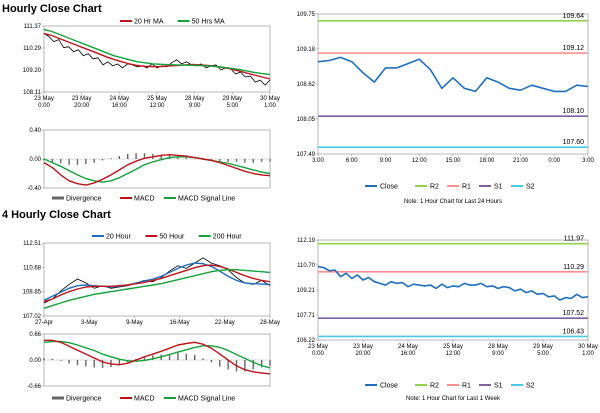 The width and height of the screenshot is (600, 413). I want to click on hourly-price-xtick-label: 24 May, so click(119, 99).